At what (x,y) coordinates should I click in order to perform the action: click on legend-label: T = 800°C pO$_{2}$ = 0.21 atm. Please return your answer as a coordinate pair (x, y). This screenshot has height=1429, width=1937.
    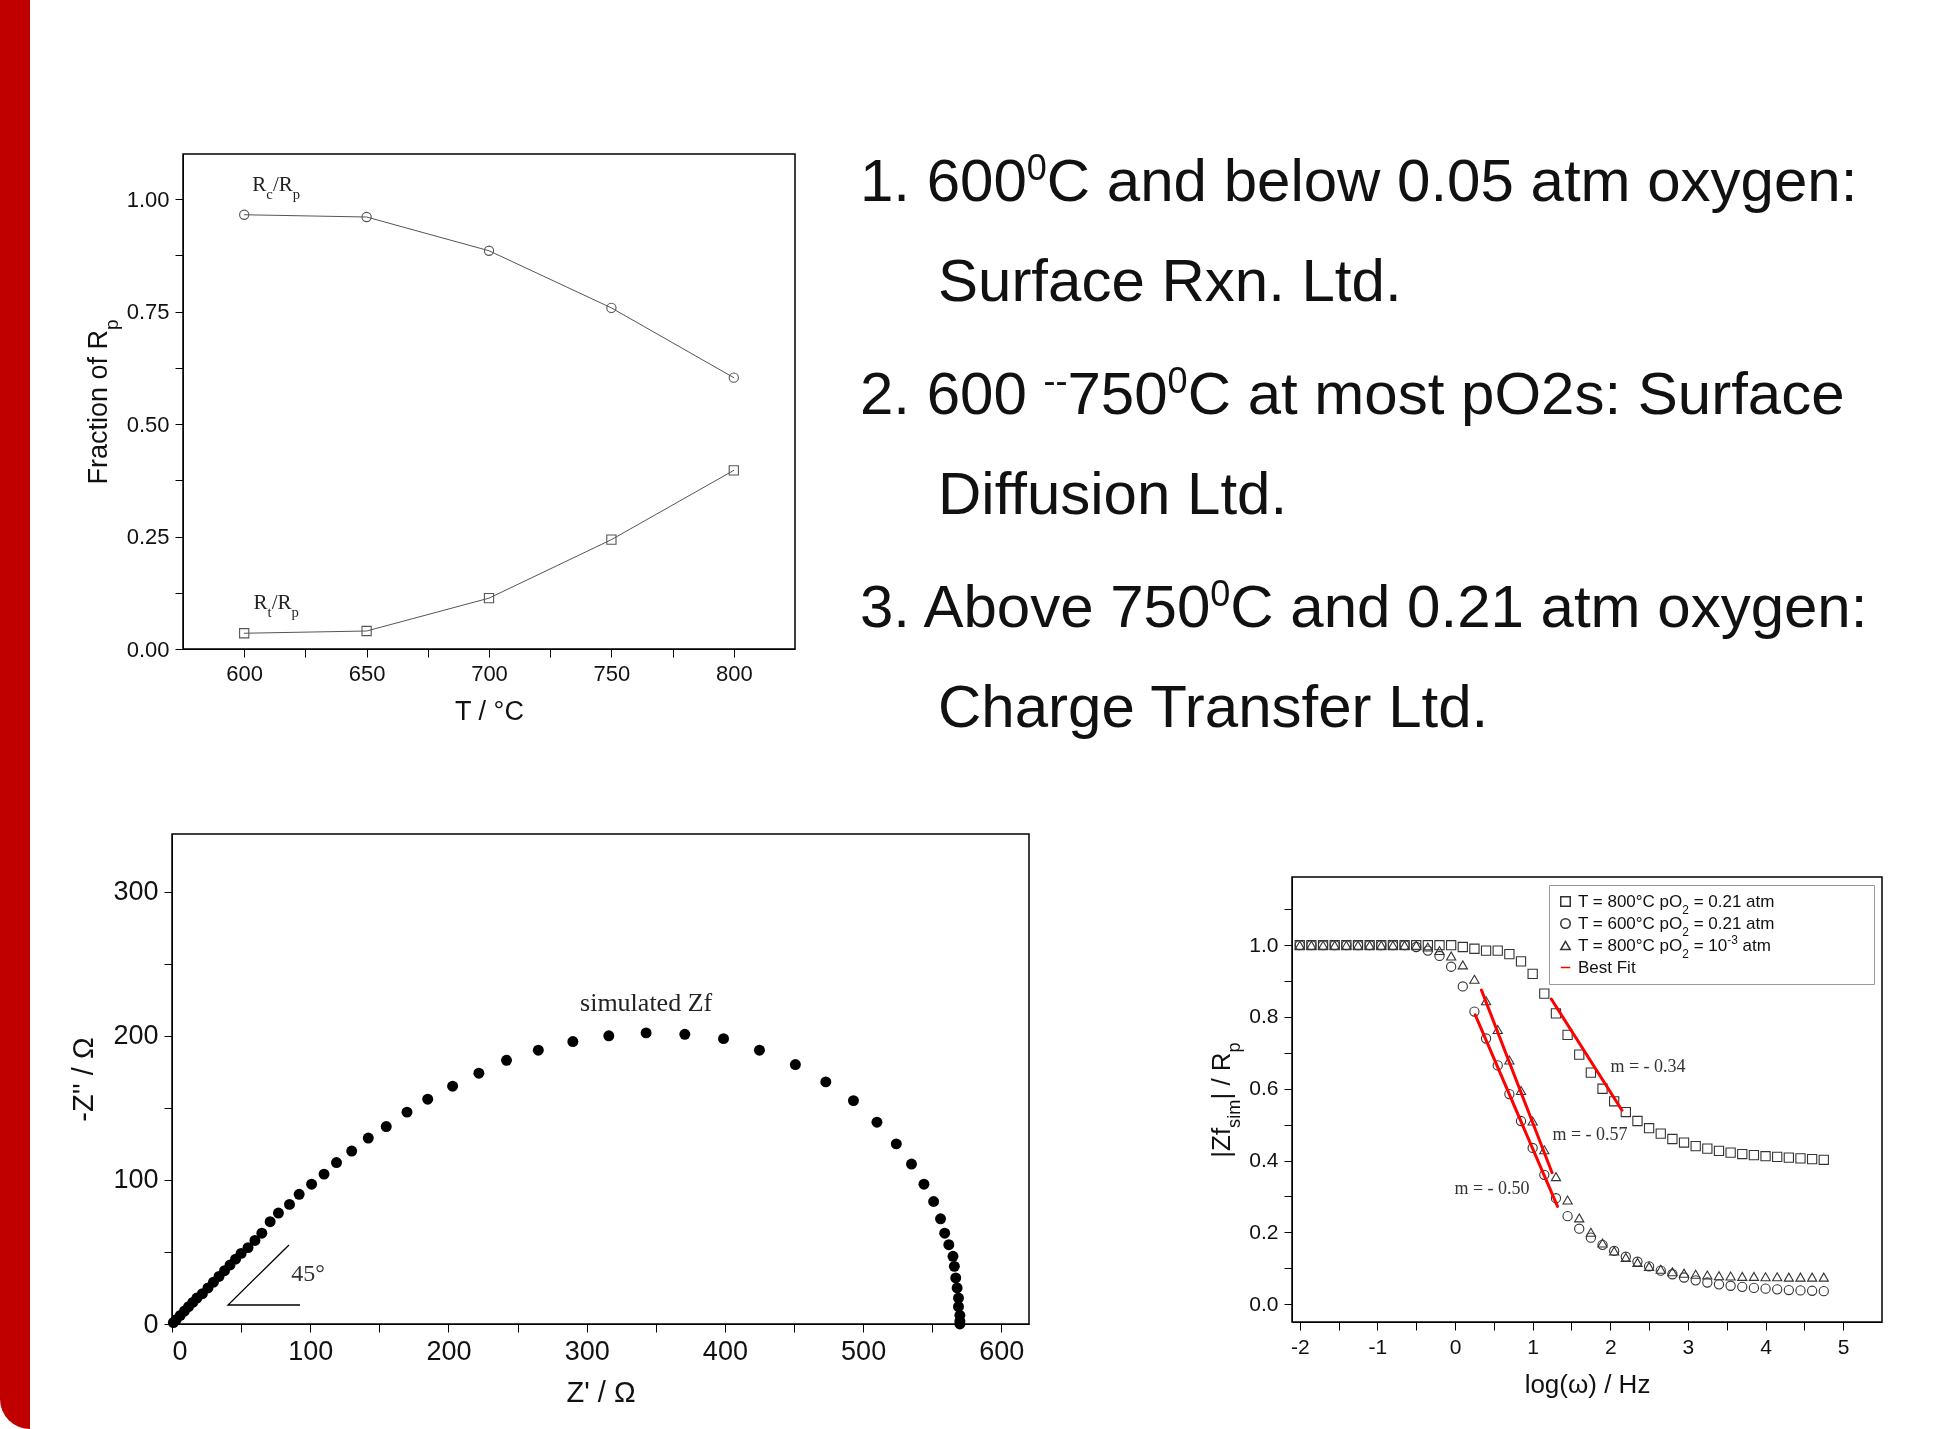
    Looking at the image, I should click on (1676, 904).